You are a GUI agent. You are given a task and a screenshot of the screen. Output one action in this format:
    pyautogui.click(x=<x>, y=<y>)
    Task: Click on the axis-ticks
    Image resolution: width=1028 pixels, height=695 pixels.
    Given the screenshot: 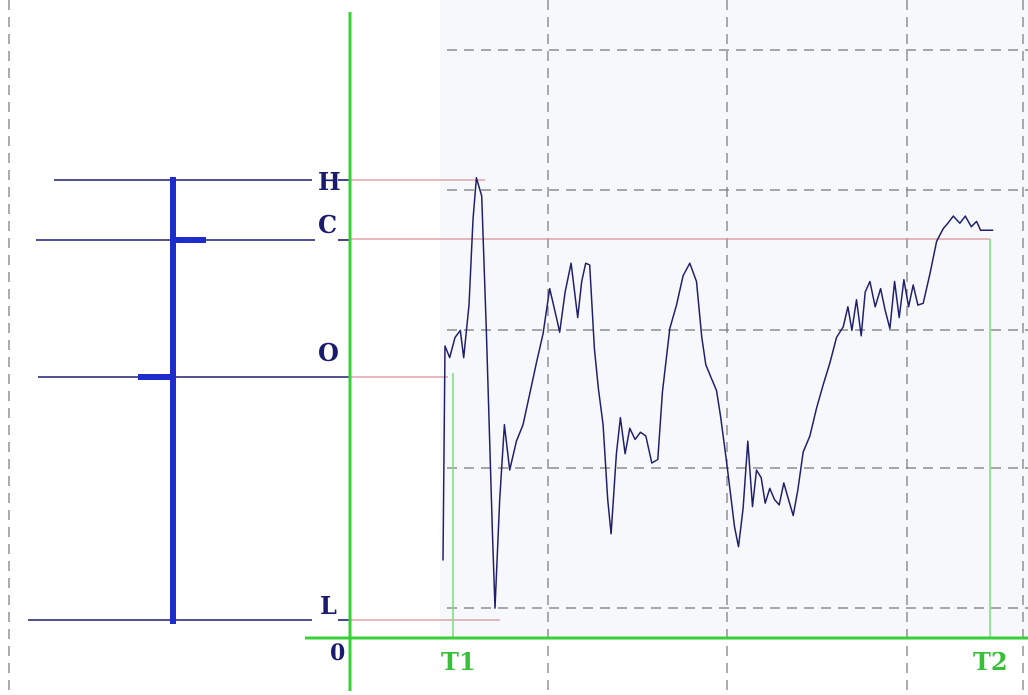 What is the action you would take?
    pyautogui.click(x=344, y=400)
    